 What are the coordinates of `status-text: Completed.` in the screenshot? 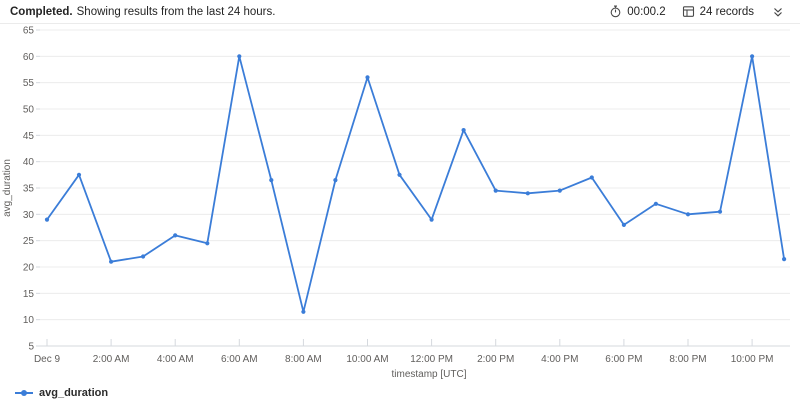 It's located at (41, 11).